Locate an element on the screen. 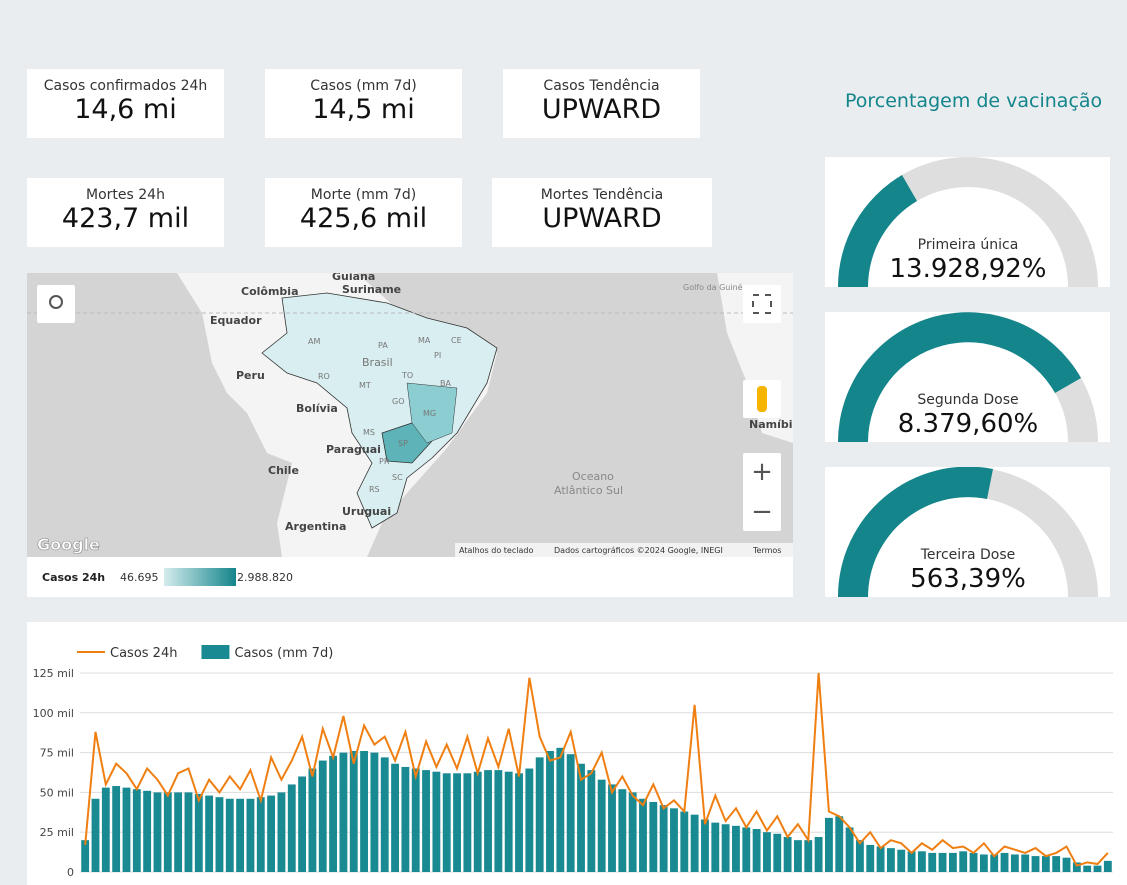  legend-swatch is located at coordinates (215, 652).